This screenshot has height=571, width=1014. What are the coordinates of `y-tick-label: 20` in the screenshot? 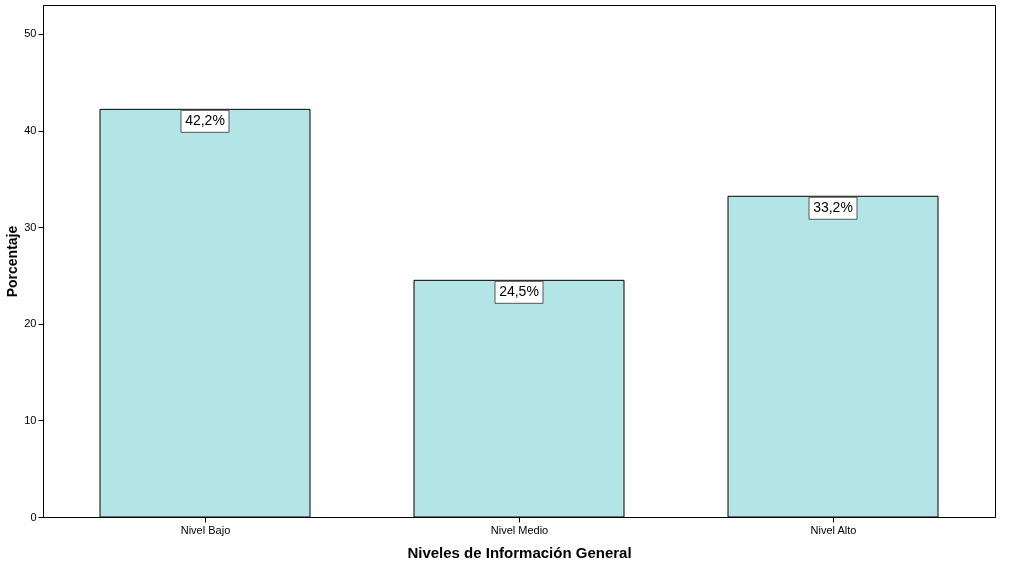 It's located at (30, 323).